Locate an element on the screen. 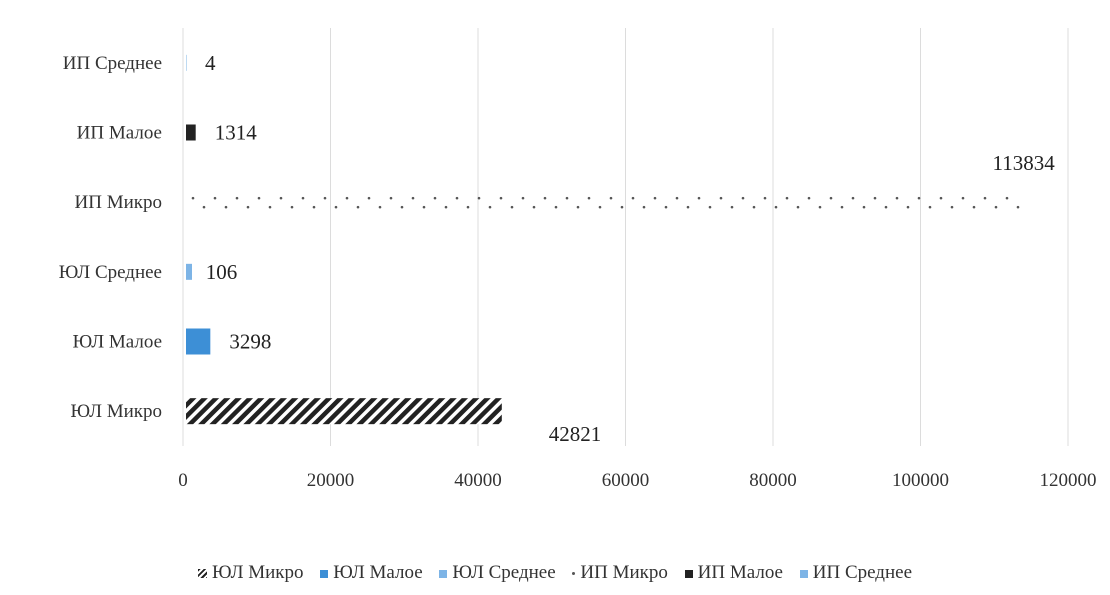 The width and height of the screenshot is (1110, 595). x-tick-label: 40000 is located at coordinates (478, 480).